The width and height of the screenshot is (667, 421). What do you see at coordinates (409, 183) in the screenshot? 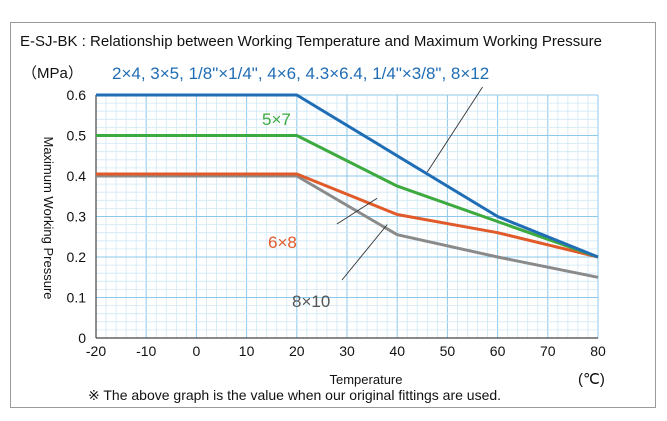
I see `leader-lines` at bounding box center [409, 183].